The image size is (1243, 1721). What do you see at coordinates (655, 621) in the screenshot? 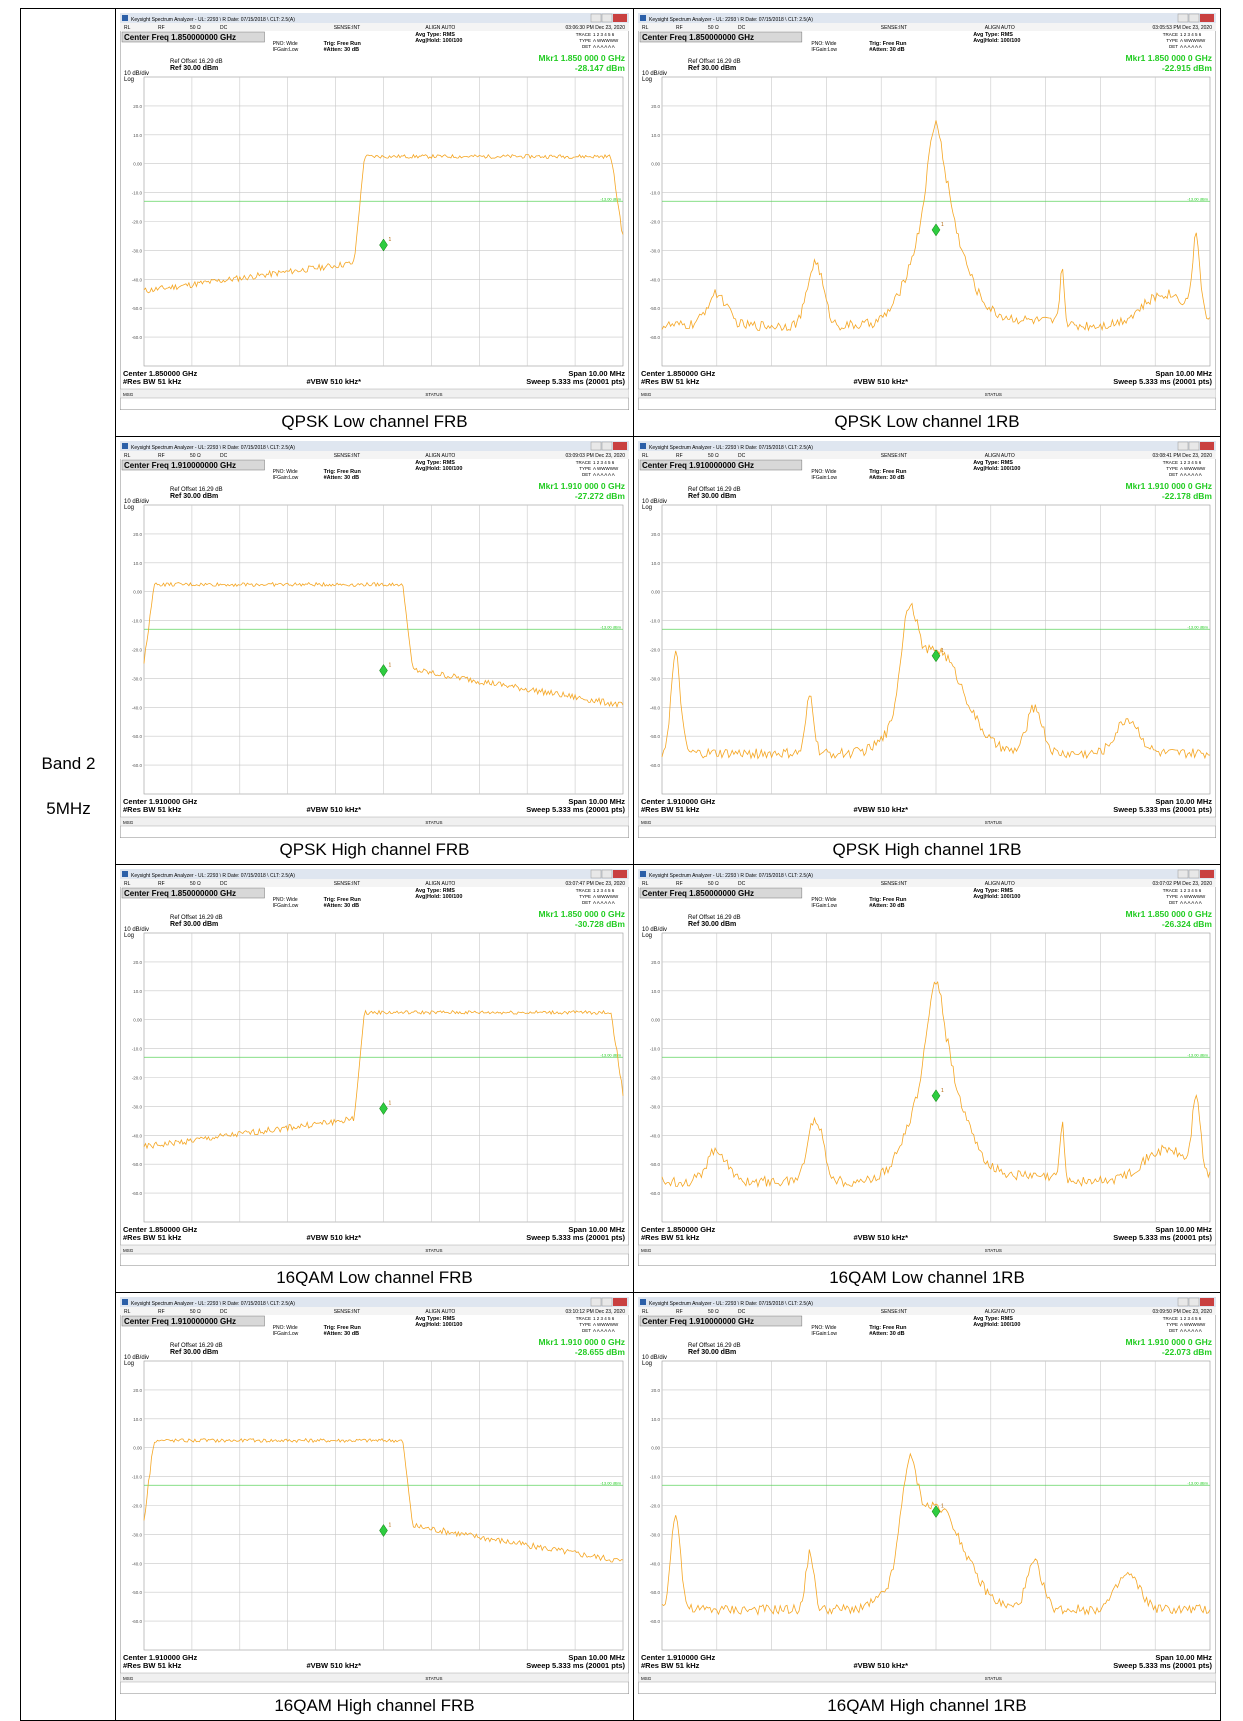
I see `y-tick: -10.0` at bounding box center [655, 621].